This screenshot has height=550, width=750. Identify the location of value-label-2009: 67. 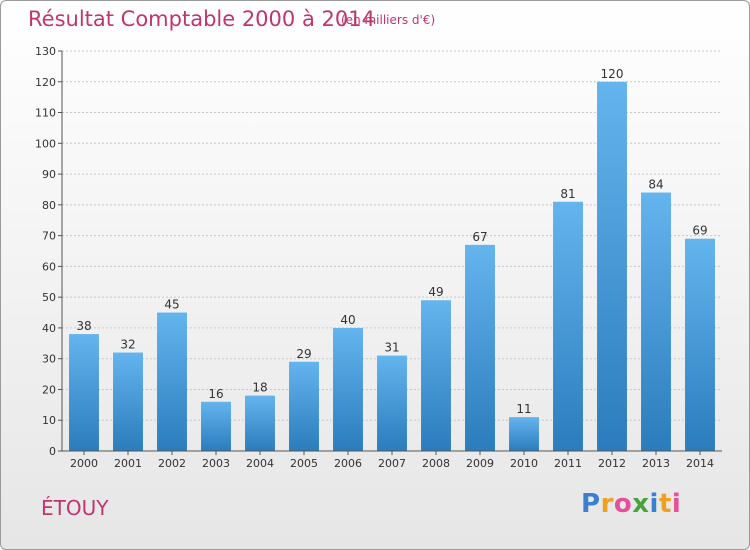
(479, 237).